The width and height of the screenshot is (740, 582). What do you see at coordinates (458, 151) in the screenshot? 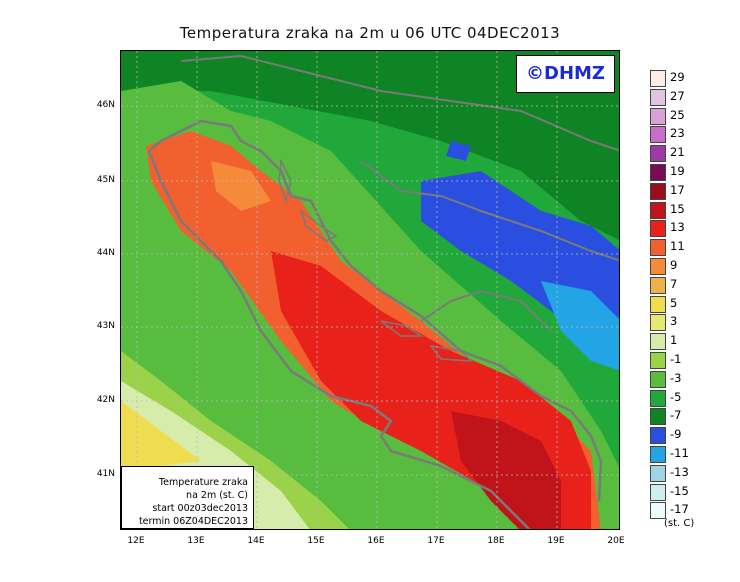
I see `cold-spot-blue` at bounding box center [458, 151].